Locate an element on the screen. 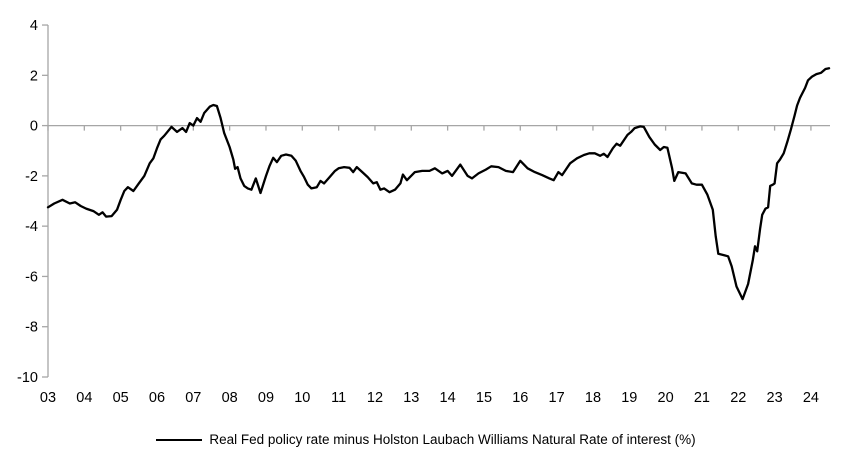 This screenshot has height=471, width=852. x-tick-label: 14 is located at coordinates (448, 398).